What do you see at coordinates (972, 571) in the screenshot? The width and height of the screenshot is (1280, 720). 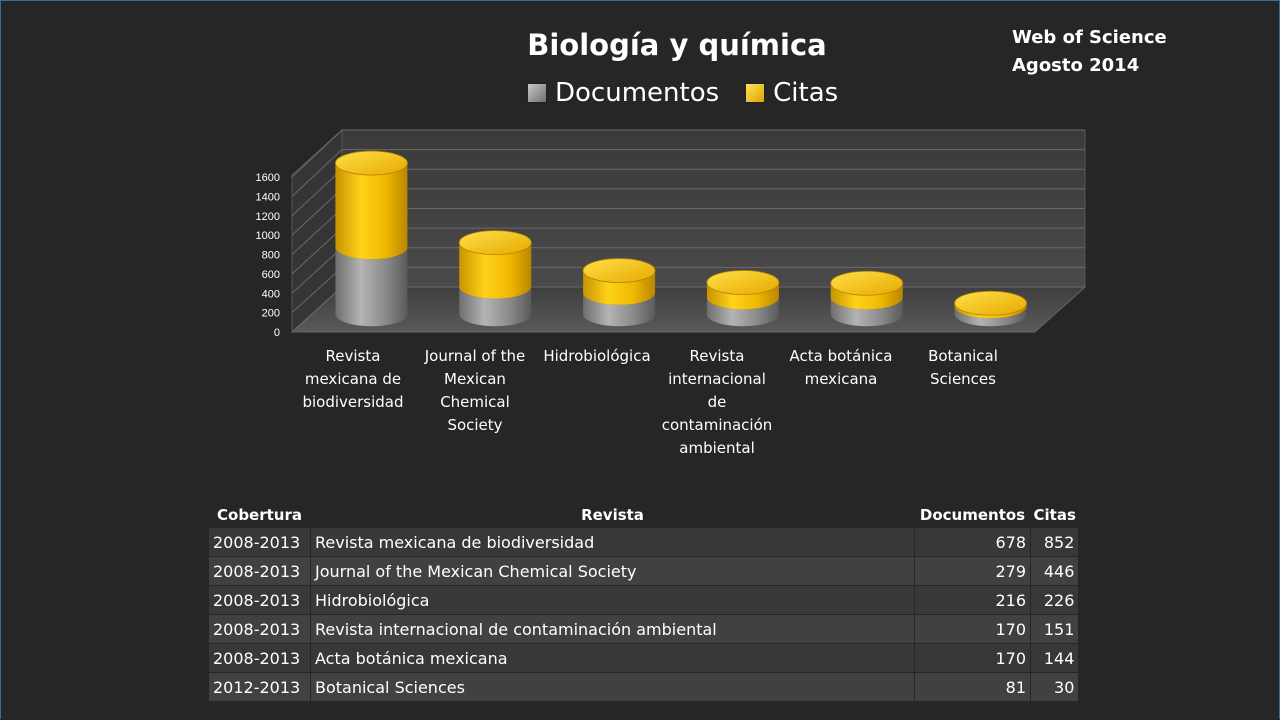 I see `cell-documentos: 279` at bounding box center [972, 571].